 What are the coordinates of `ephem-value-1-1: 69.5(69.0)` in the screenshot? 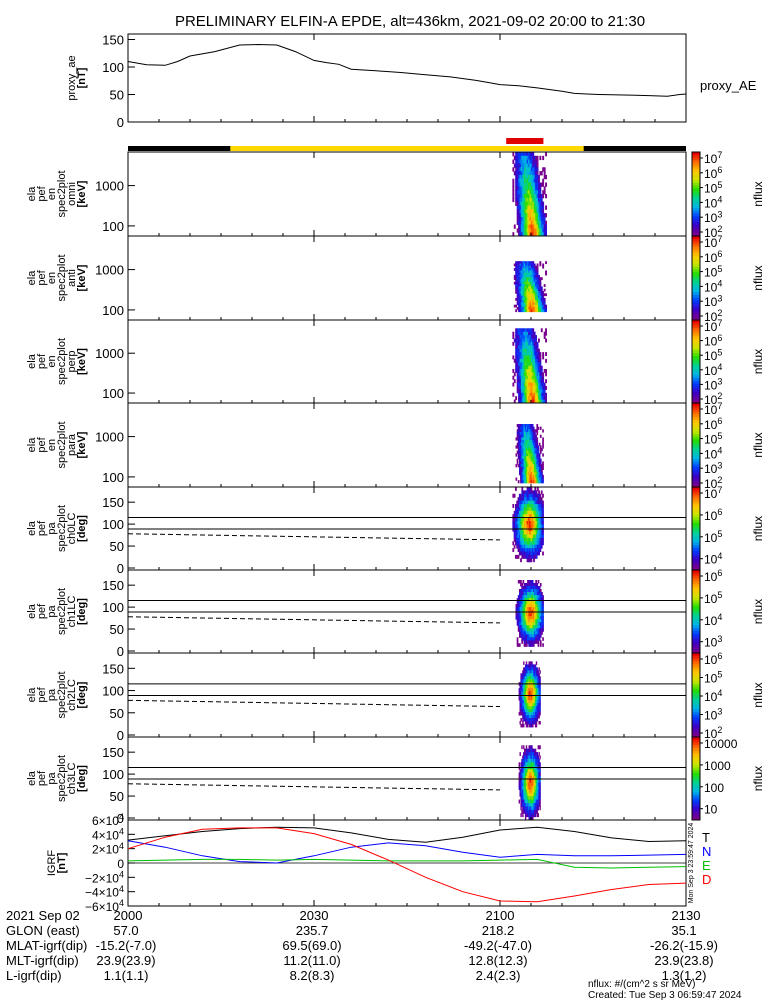 It's located at (311, 945).